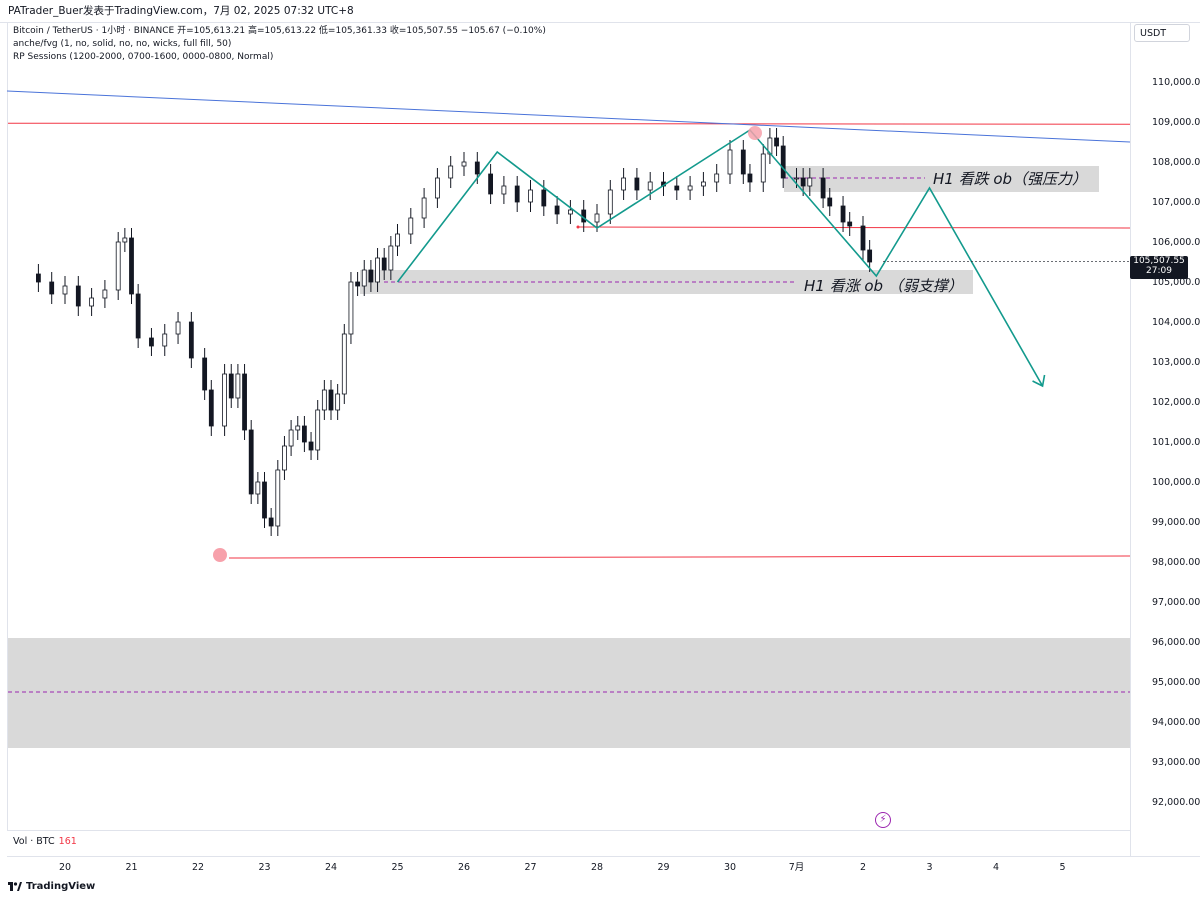 The width and height of the screenshot is (1200, 901). I want to click on x-tick-label: 3, so click(929, 867).